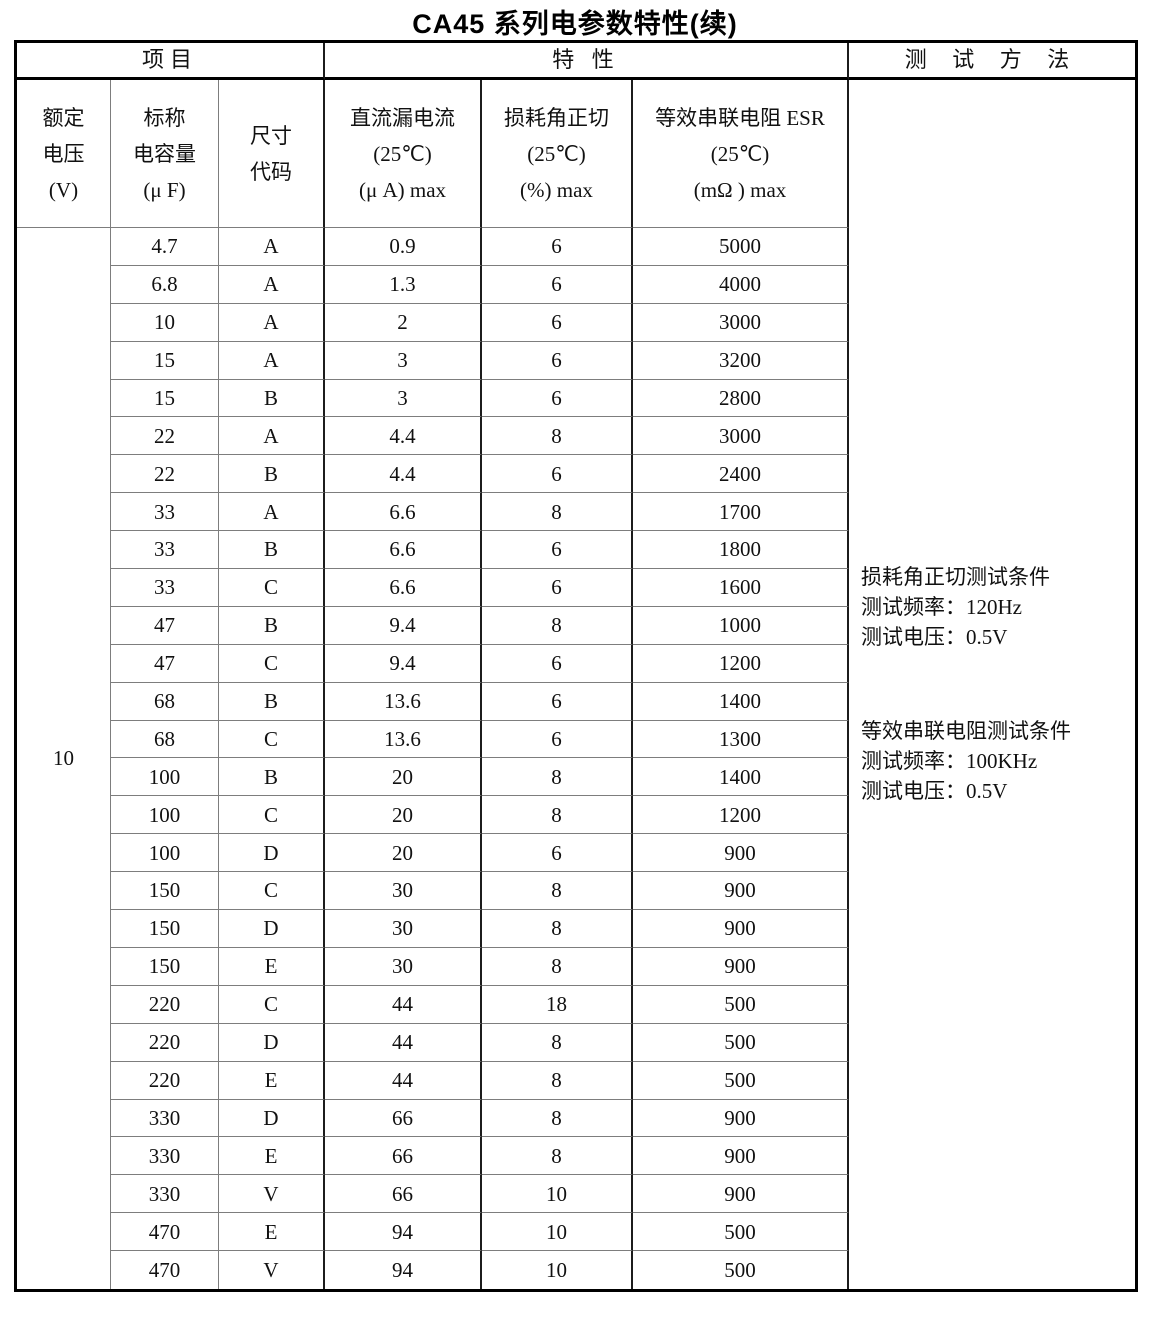 This screenshot has height=1326, width=1150. What do you see at coordinates (741, 436) in the screenshot?
I see `table-cell: 3000` at bounding box center [741, 436].